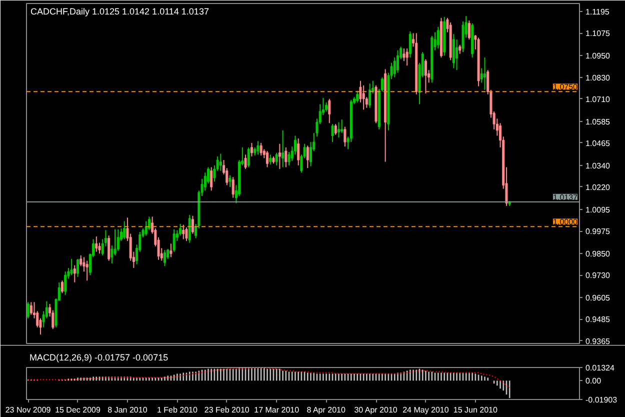 Image resolution: width=625 pixels, height=417 pixels. Describe the element at coordinates (598, 121) in the screenshot. I see `y-tick-label: 1.0585` at that location.